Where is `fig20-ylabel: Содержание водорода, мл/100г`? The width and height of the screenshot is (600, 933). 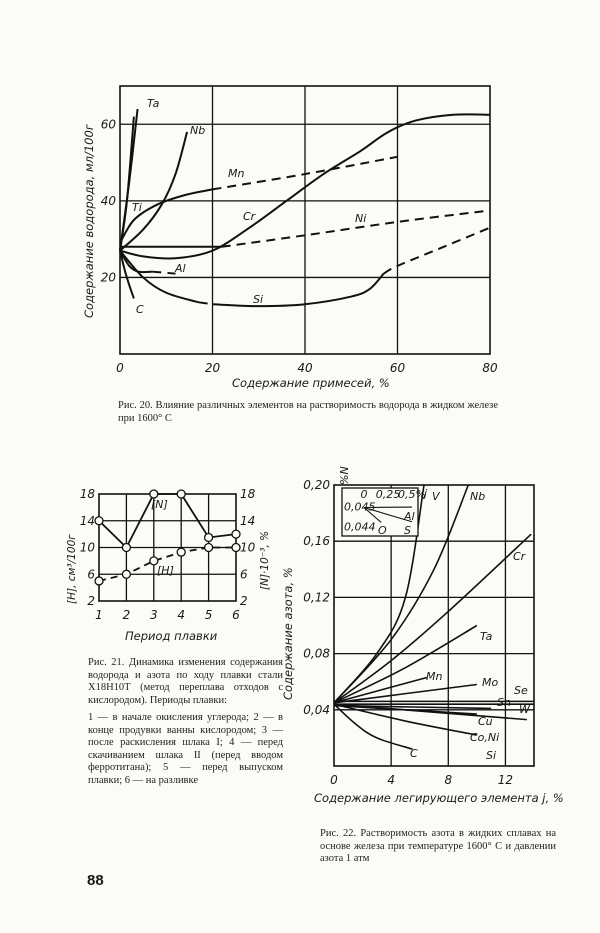 fig20-ylabel: Содержание водорода, мл/100г is located at coordinates (89, 221).